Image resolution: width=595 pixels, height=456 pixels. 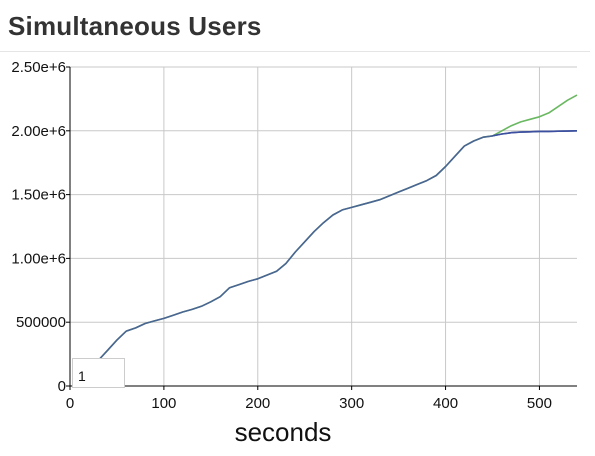 I want to click on x-tick-label: 100, so click(x=163, y=403).